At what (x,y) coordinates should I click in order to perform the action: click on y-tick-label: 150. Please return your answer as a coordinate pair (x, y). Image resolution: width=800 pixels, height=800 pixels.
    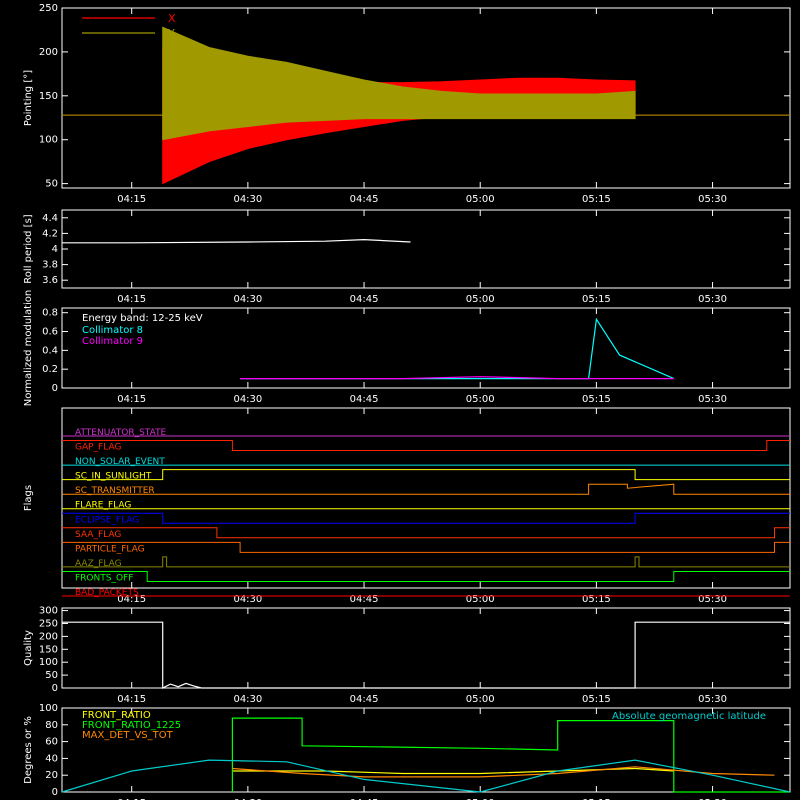
    Looking at the image, I should click on (48, 96).